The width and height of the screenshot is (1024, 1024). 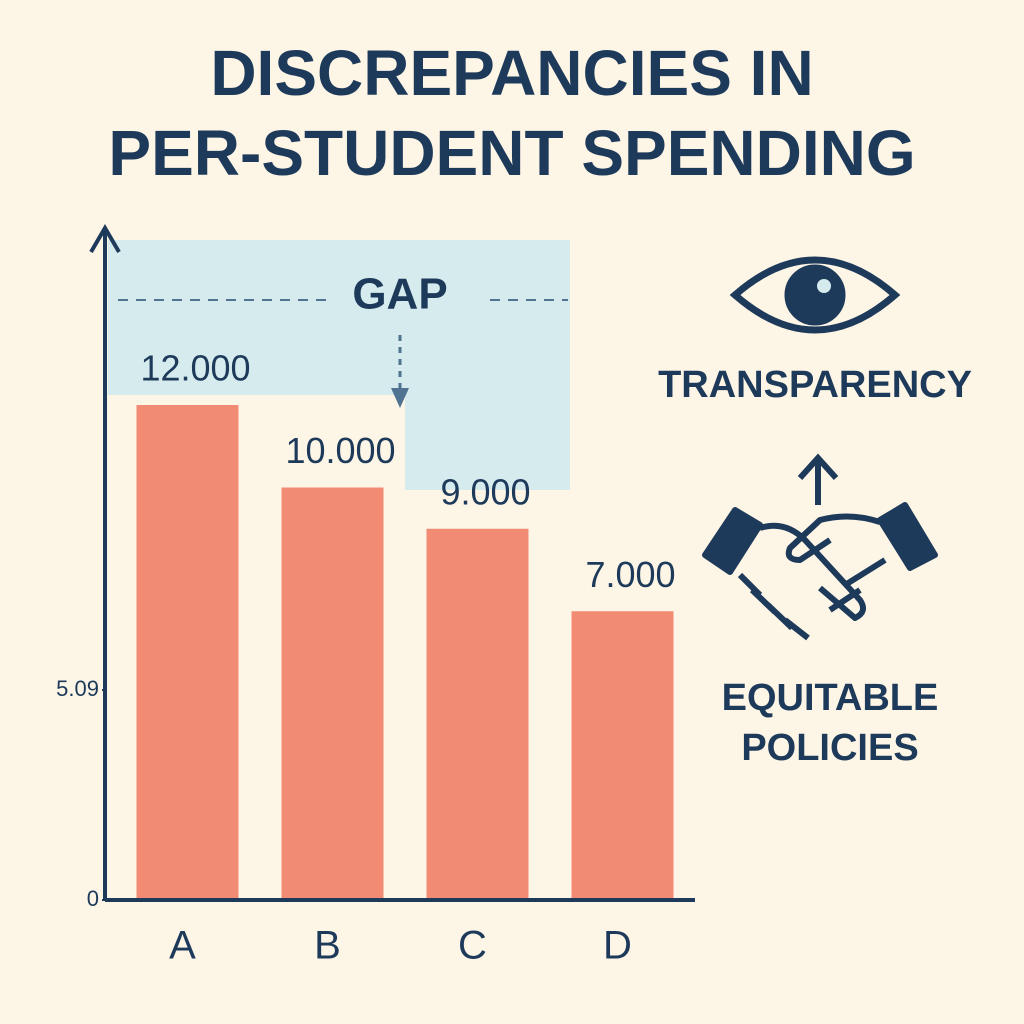 I want to click on equitable-label: POLICIES, so click(x=829, y=748).